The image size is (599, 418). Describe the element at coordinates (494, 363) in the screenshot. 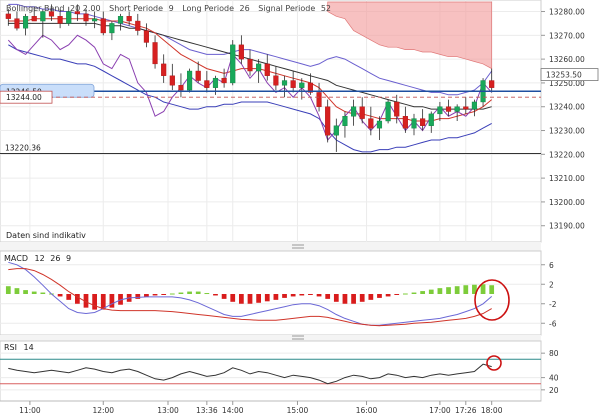

I see `rsi-highlight-circle` at that location.